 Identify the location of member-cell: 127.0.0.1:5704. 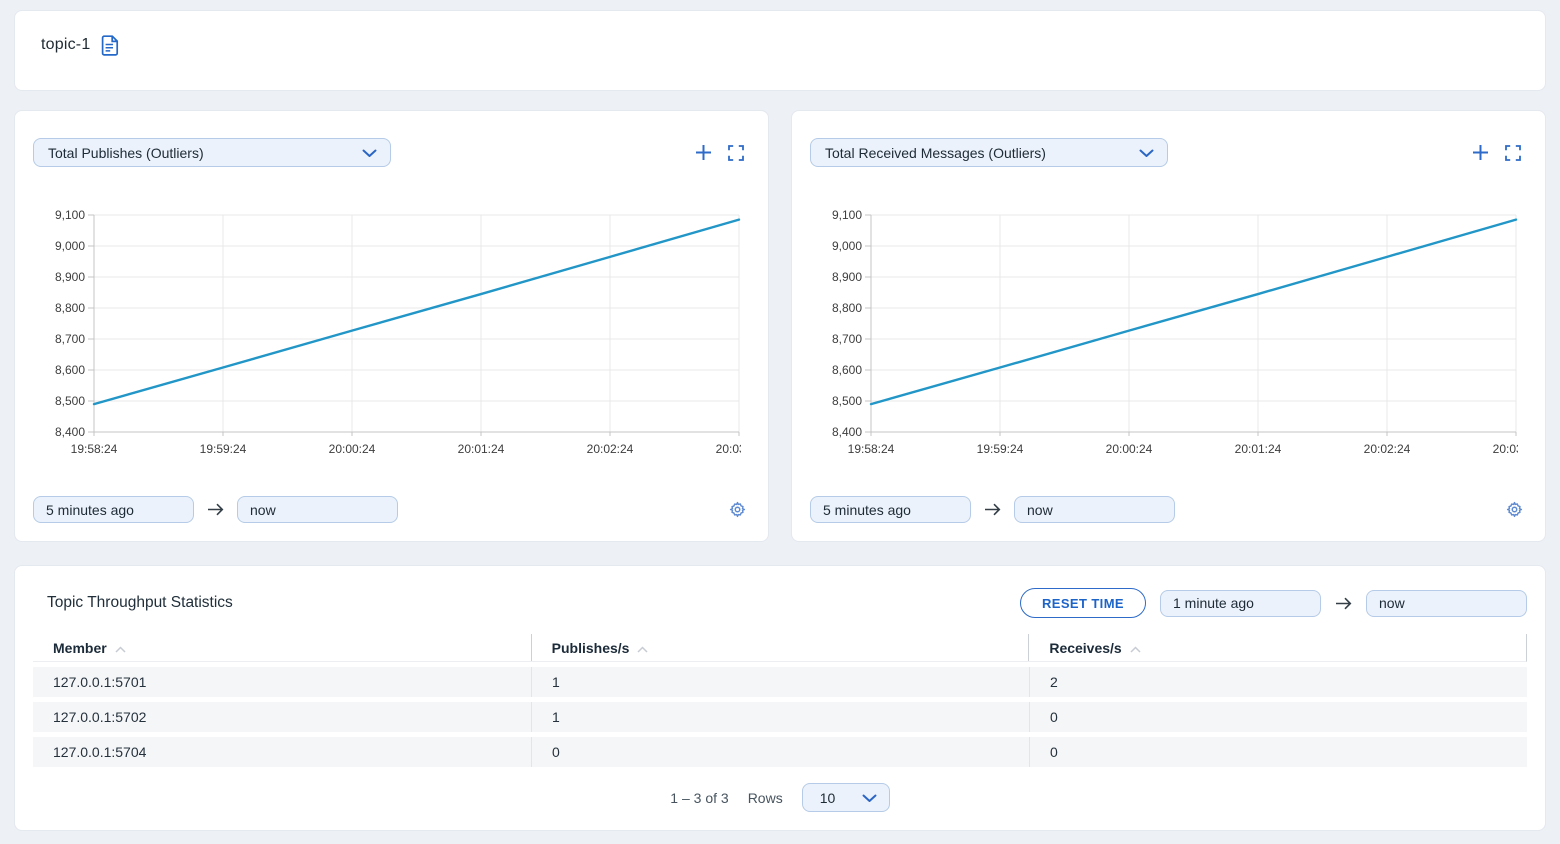
(100, 752).